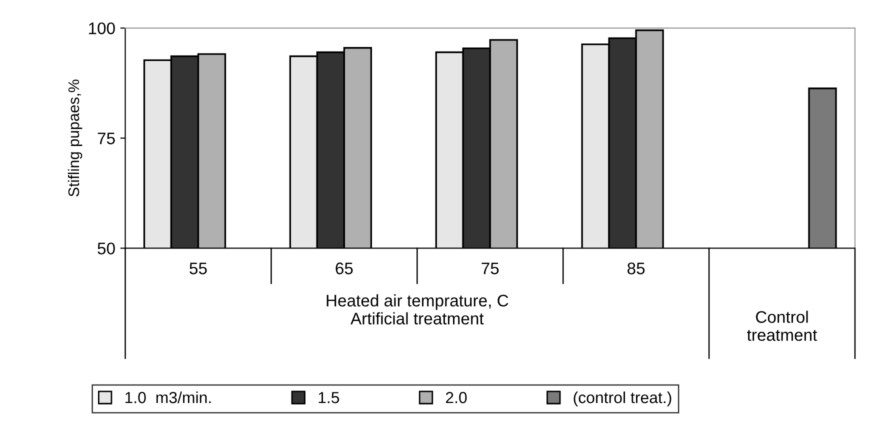 This screenshot has height=425, width=876. Describe the element at coordinates (490, 268) in the screenshot. I see `x-tick-label: 75` at that location.